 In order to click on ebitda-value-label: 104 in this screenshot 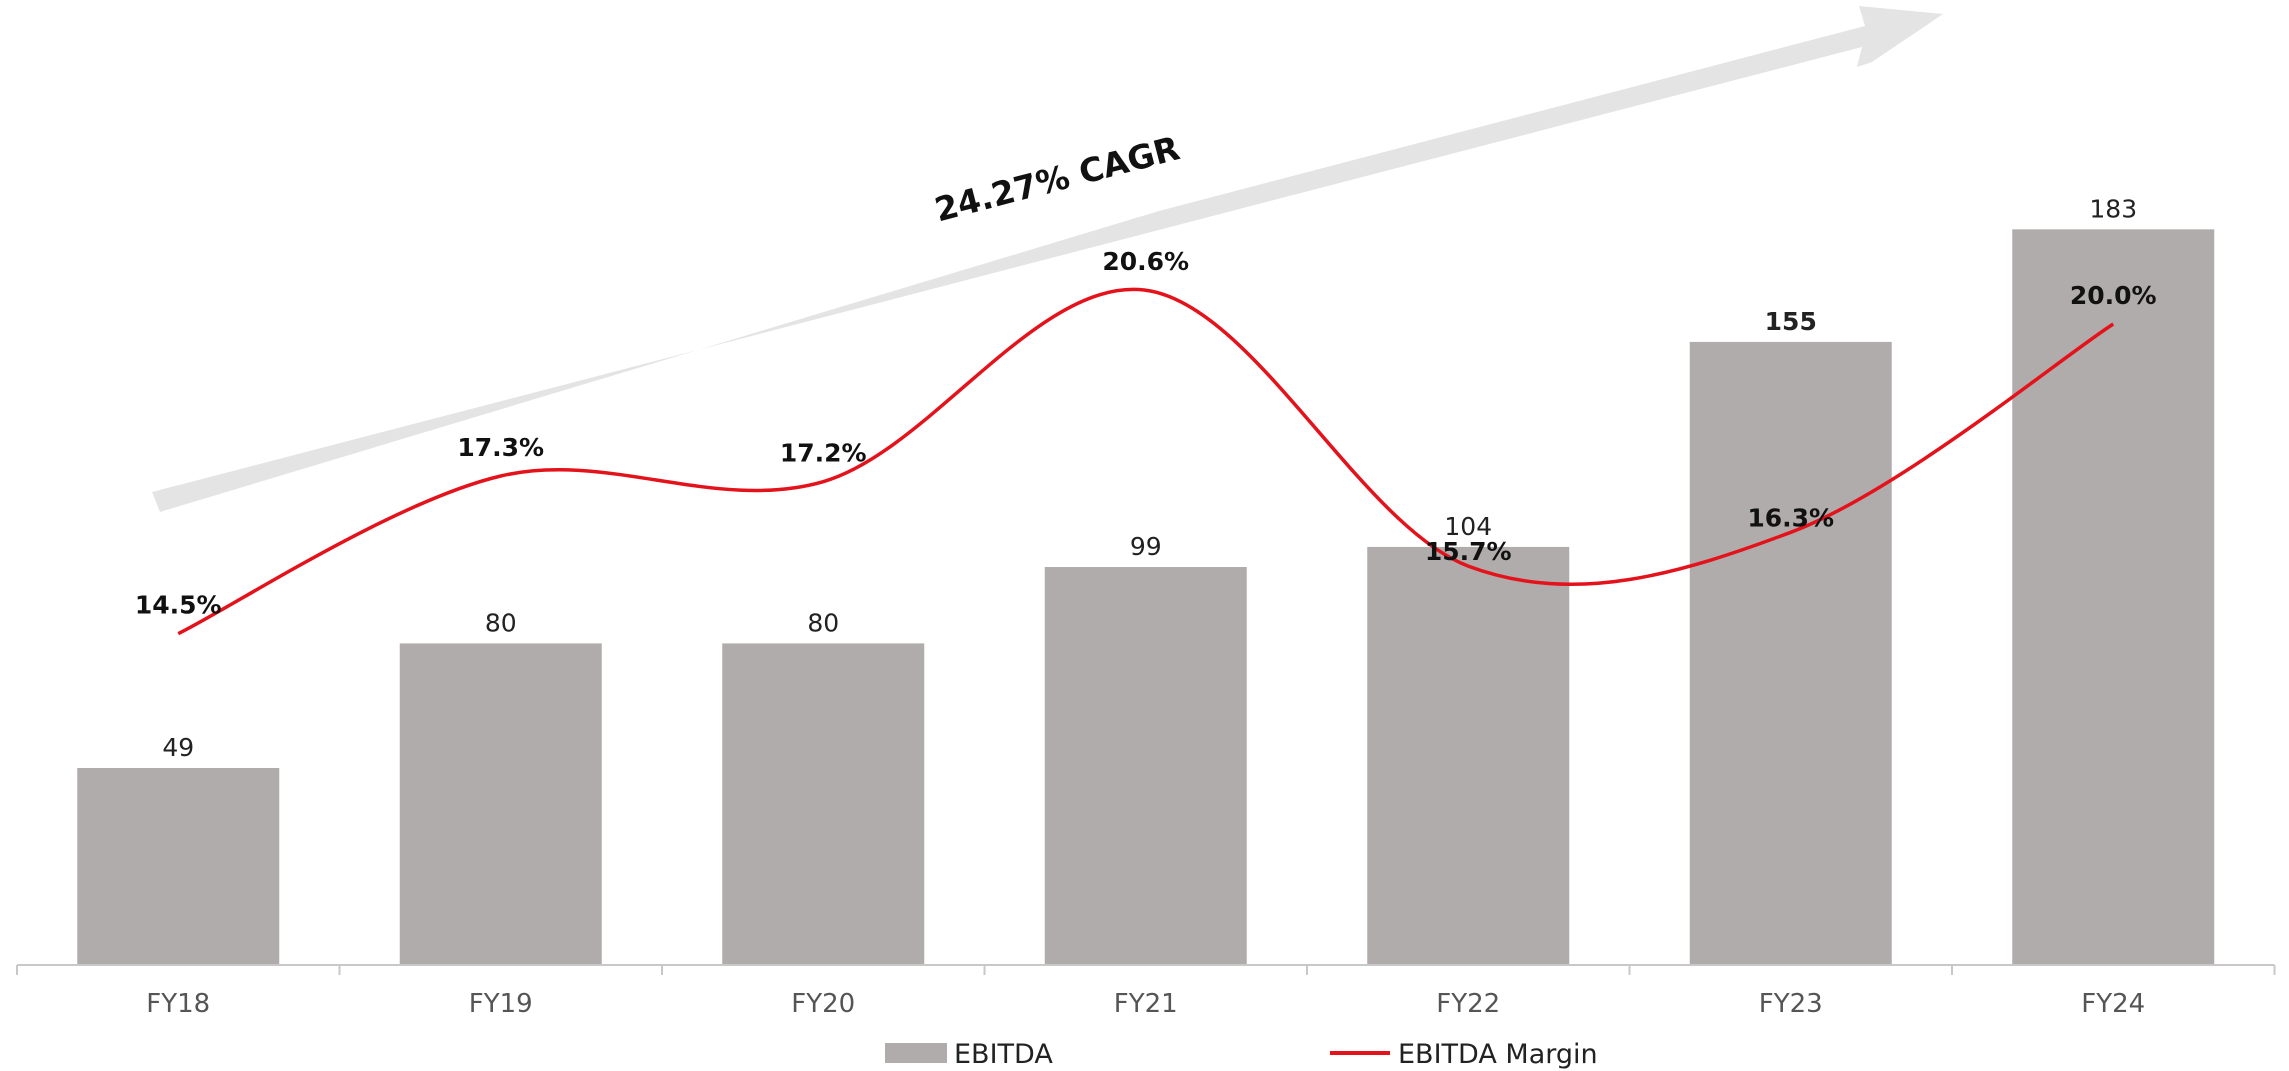, I will do `click(1468, 526)`.